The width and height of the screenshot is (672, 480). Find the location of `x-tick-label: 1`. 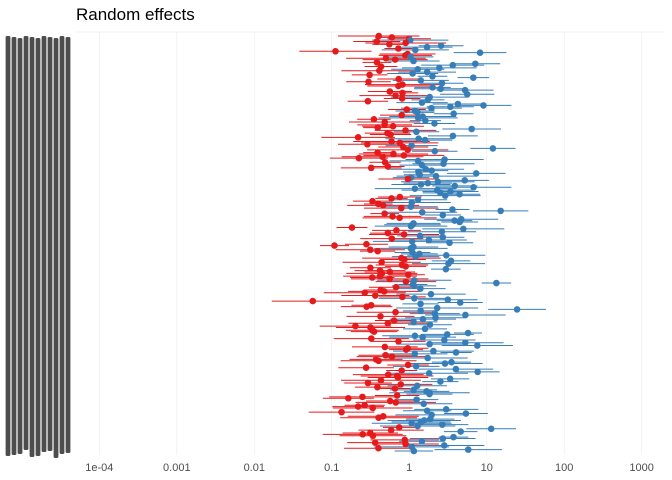

x-tick-label: 1 is located at coordinates (409, 468).